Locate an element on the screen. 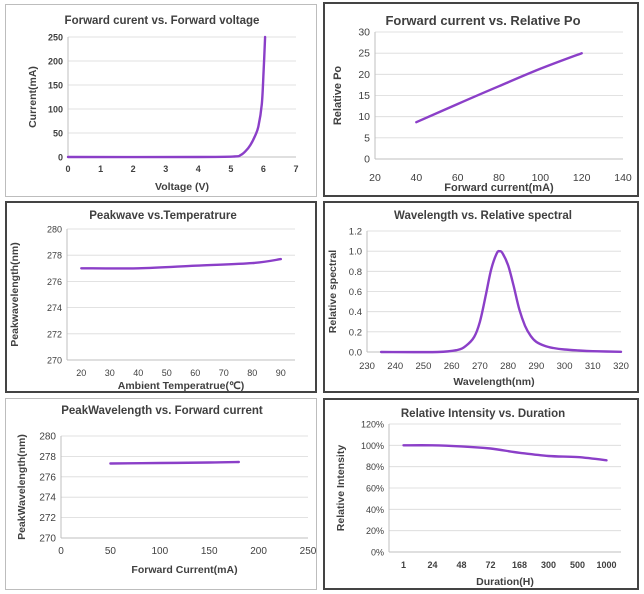 This screenshot has height=594, width=644. x-tick-label: 240 is located at coordinates (395, 366).